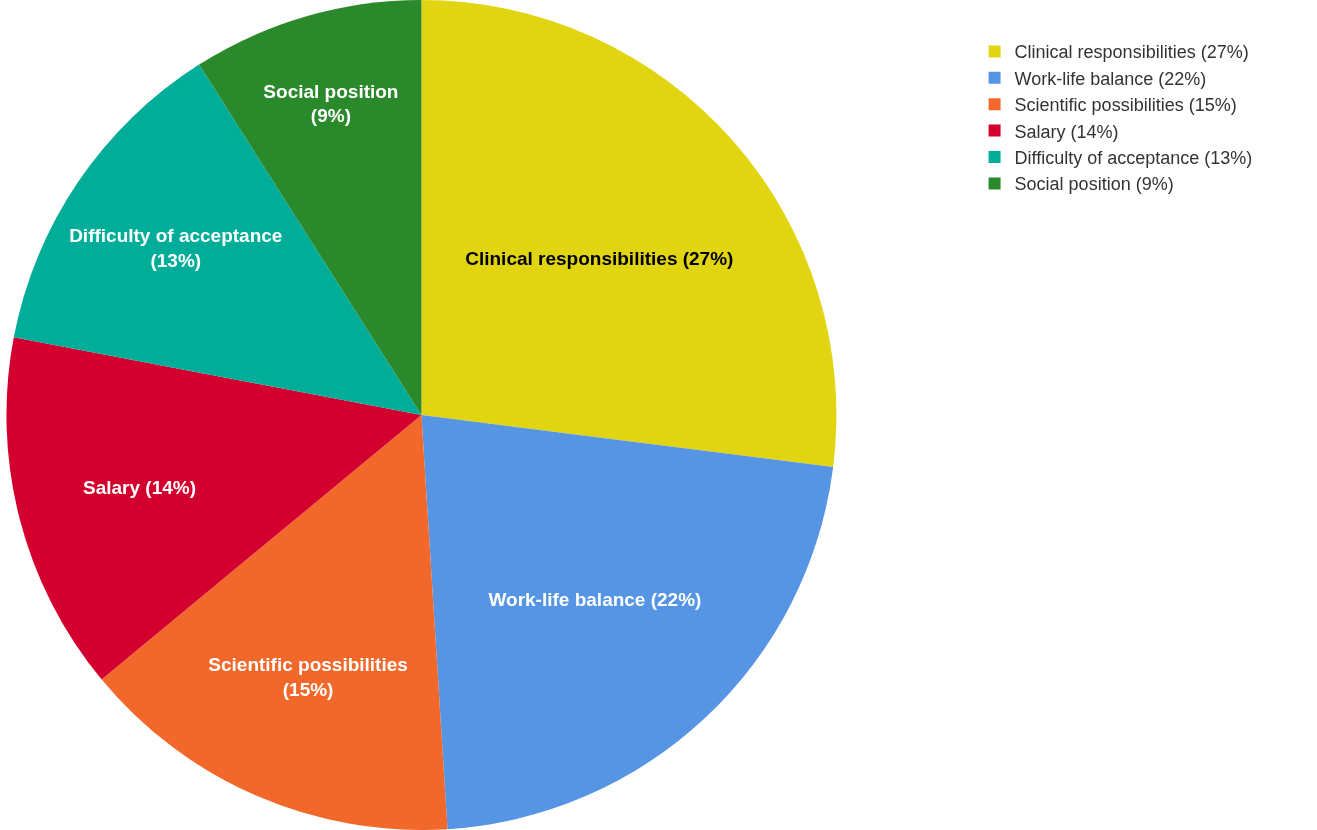 Image resolution: width=1317 pixels, height=830 pixels. What do you see at coordinates (176, 248) in the screenshot?
I see `data-label: Difficulty of acceptance (13%)` at bounding box center [176, 248].